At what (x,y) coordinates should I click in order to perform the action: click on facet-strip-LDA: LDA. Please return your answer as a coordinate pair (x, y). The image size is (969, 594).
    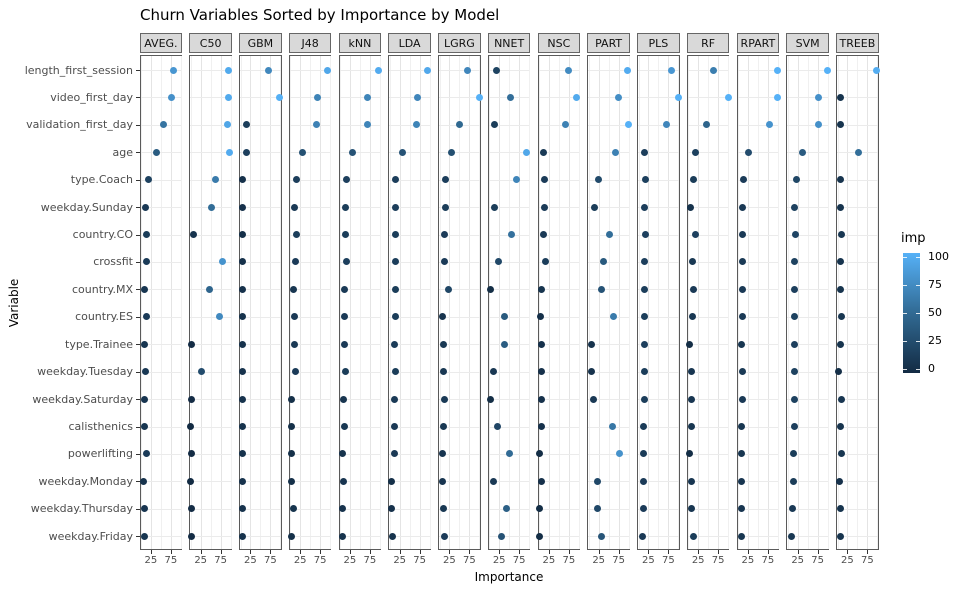
    Looking at the image, I should click on (409, 43).